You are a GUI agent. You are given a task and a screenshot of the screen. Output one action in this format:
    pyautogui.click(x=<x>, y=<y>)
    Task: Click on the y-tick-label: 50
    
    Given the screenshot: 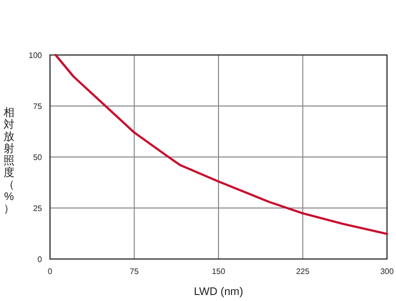 What is the action you would take?
    pyautogui.click(x=38, y=157)
    